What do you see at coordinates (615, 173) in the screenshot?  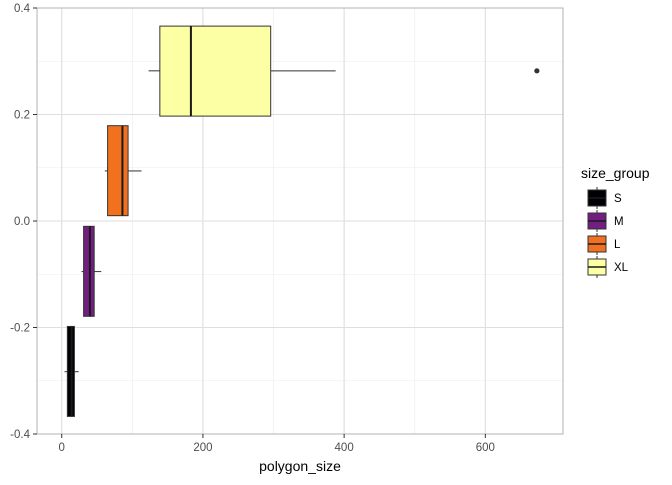 I see `legend-title: size_group` at bounding box center [615, 173].